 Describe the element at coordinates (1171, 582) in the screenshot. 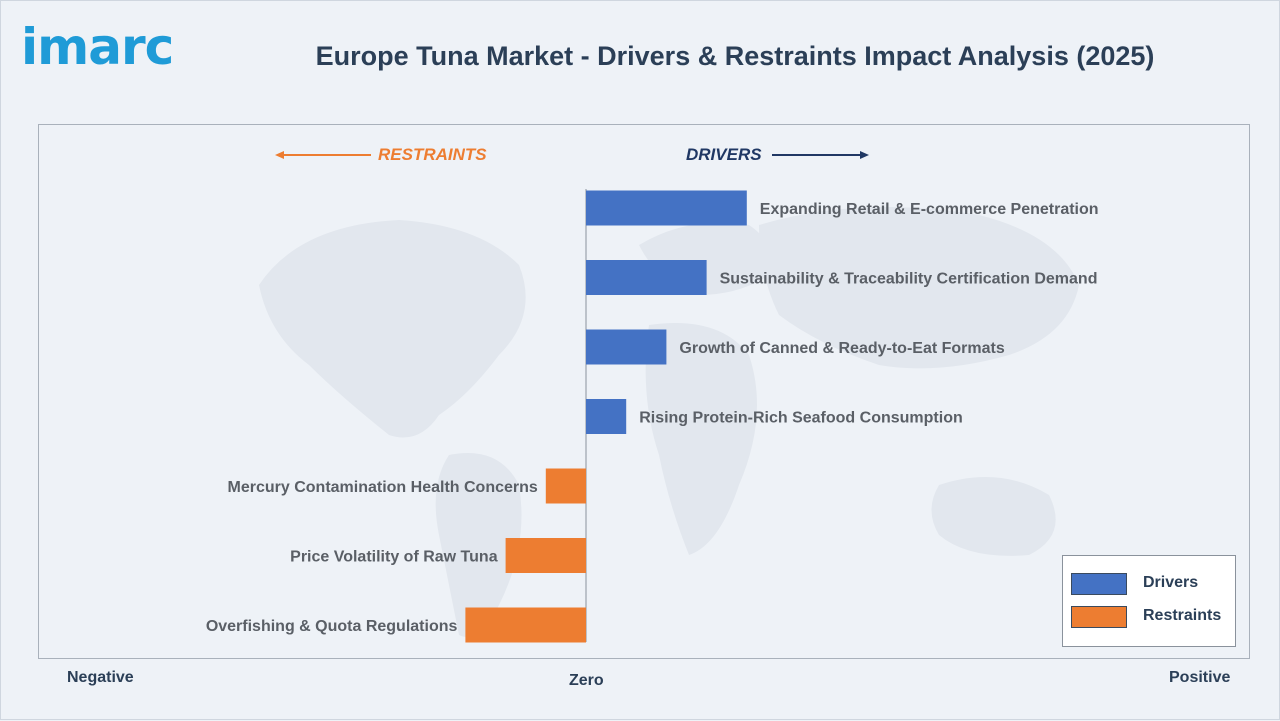

I see `legend-label-drivers: Drivers` at that location.